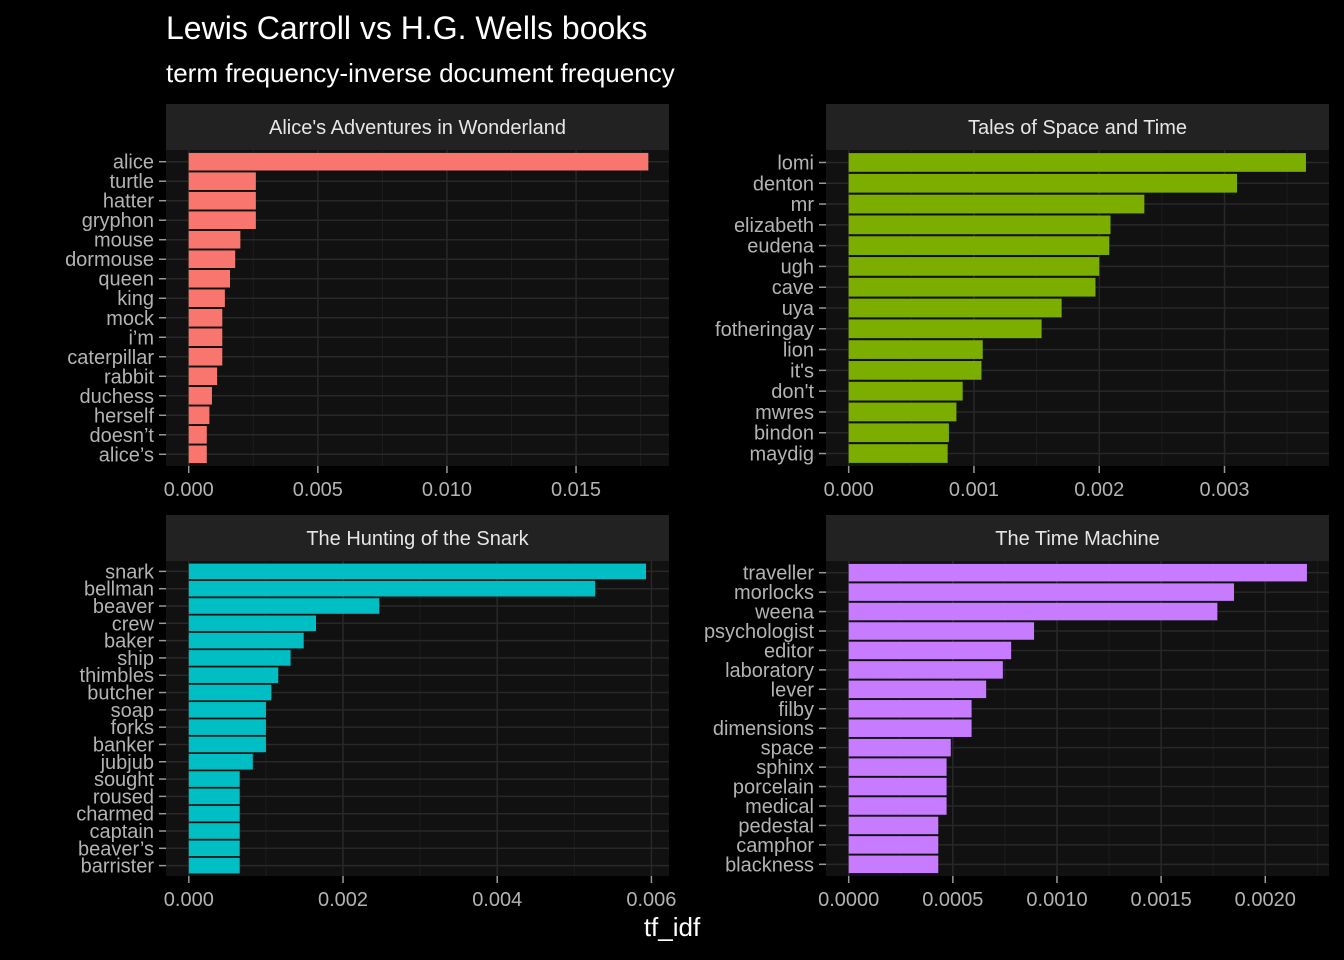 Image resolution: width=1344 pixels, height=960 pixels. I want to click on y-tick-label: laboratory, so click(769, 671).